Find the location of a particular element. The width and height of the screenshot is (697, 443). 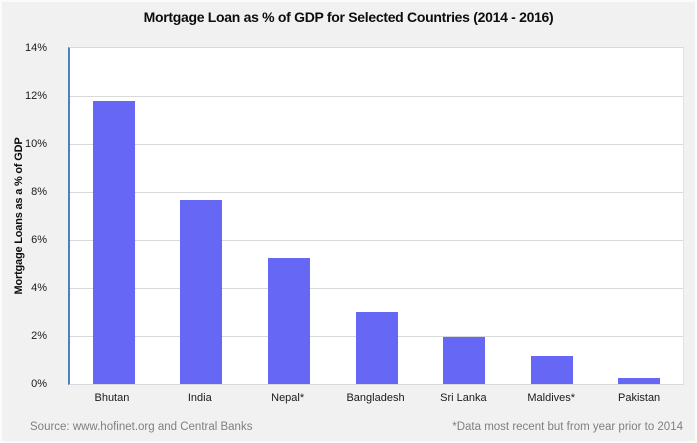

bar-bangladesh is located at coordinates (376, 348).